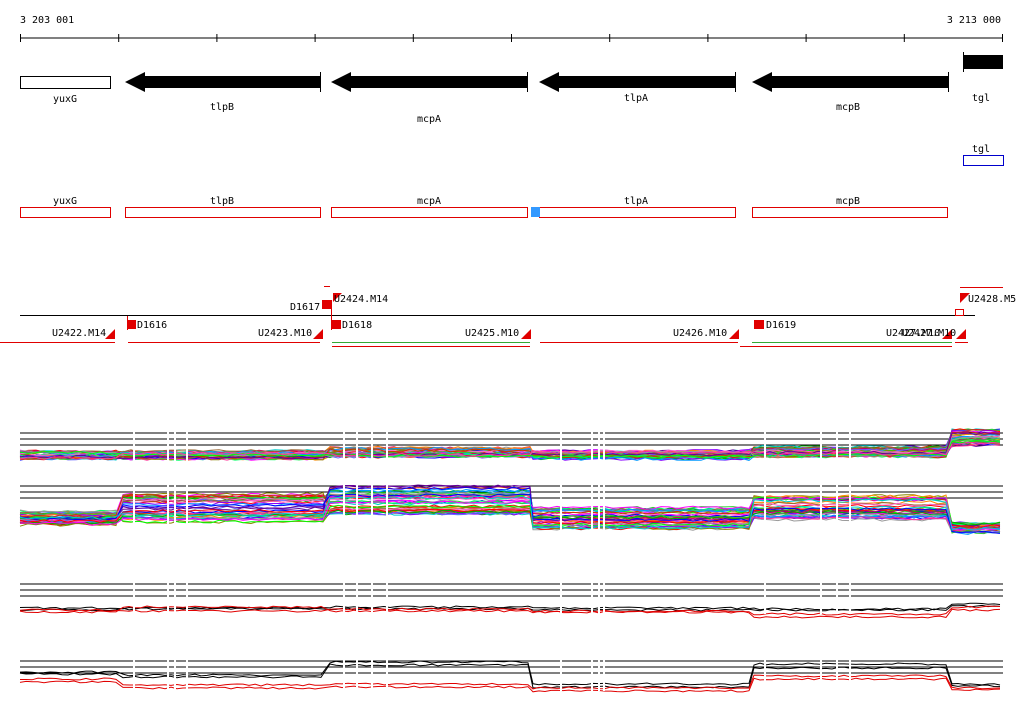  Describe the element at coordinates (850, 212) in the screenshot. I see `annot-box-mcpB` at that location.